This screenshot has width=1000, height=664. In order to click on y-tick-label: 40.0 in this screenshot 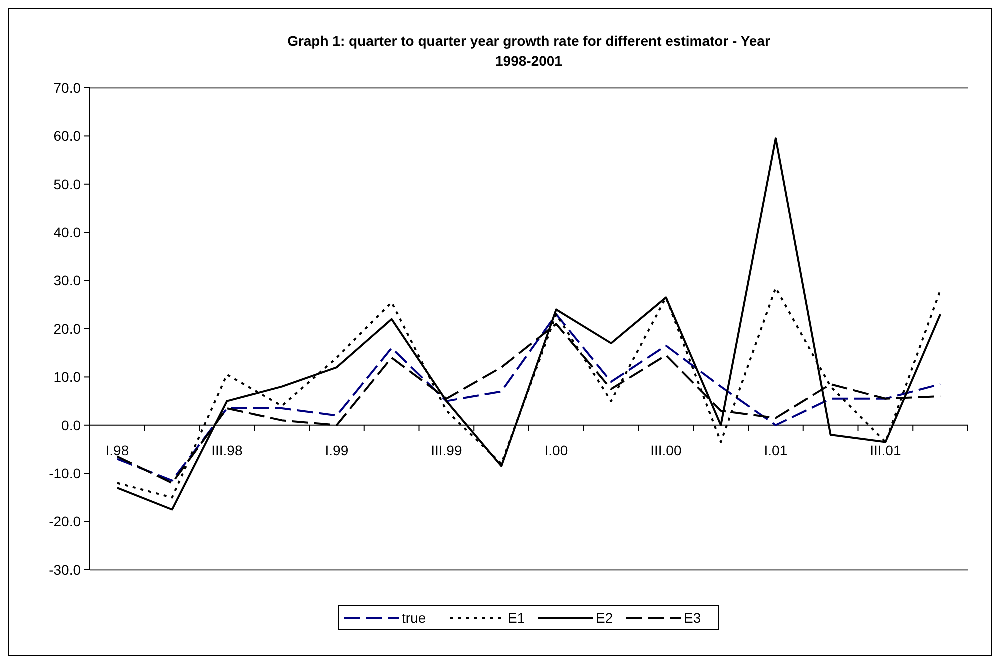, I will do `click(68, 232)`.